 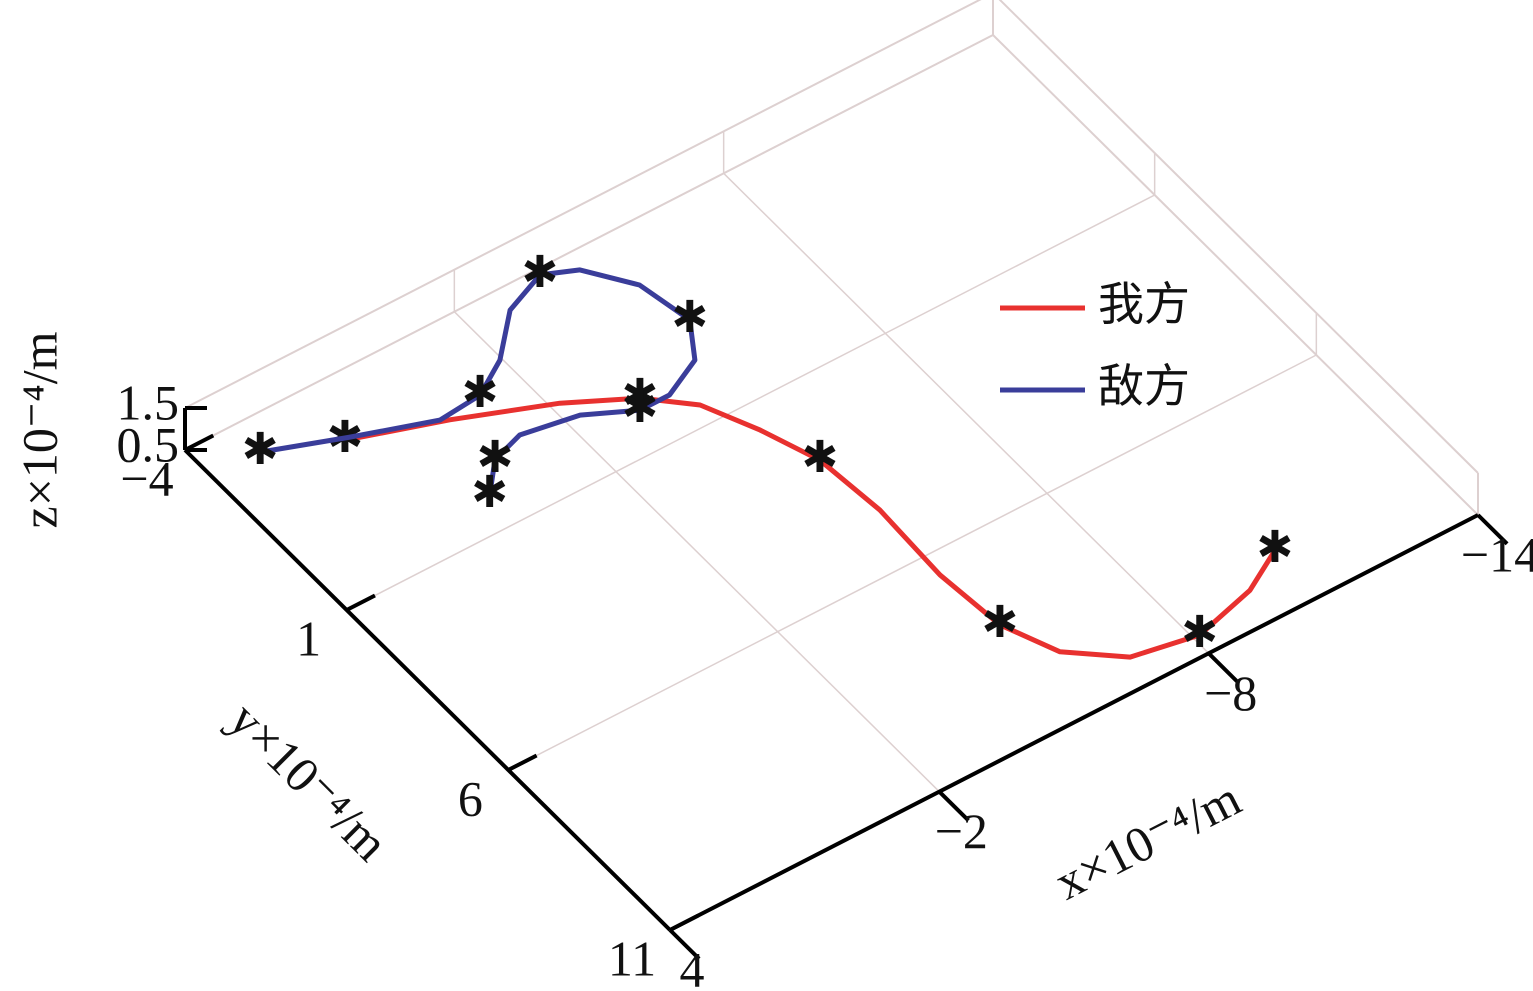 I want to click on x-tick-label: −8, so click(x=1230, y=693).